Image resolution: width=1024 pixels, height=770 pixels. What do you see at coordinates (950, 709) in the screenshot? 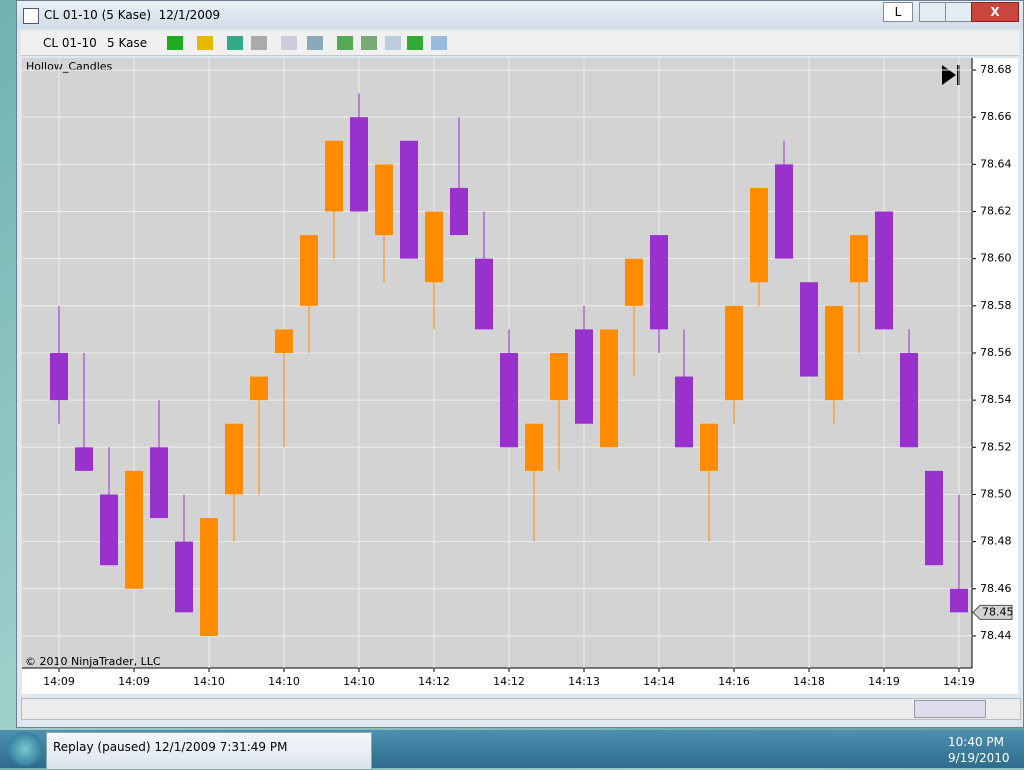
I see `scroll-thumb` at bounding box center [950, 709].